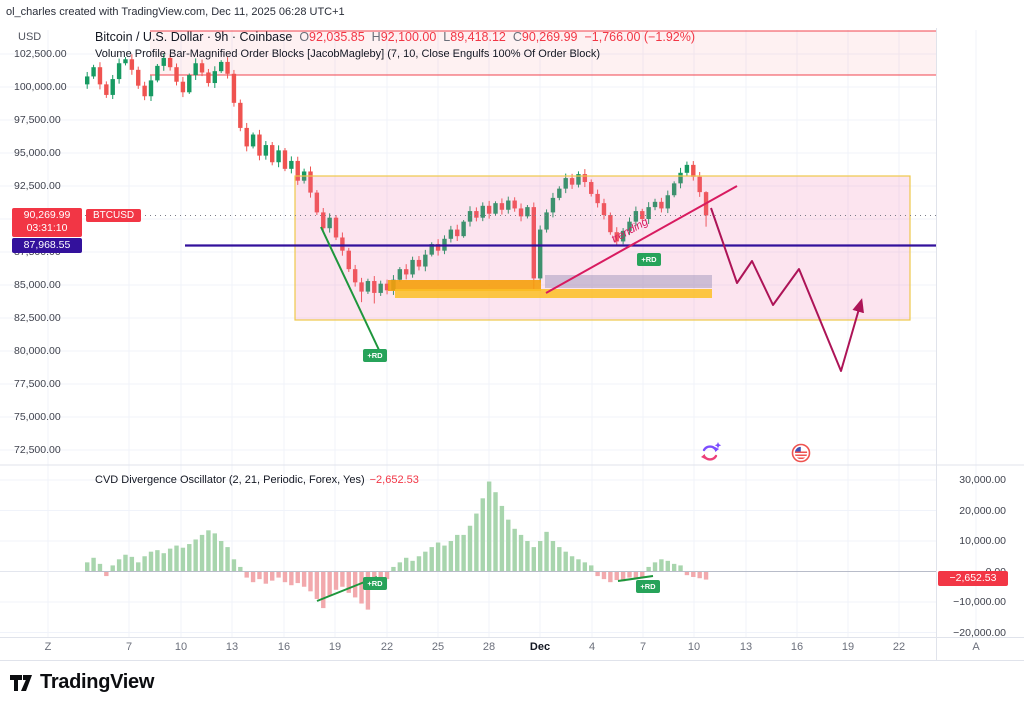 The width and height of the screenshot is (1024, 713). I want to click on tradingview-logo-icon, so click(21, 682).